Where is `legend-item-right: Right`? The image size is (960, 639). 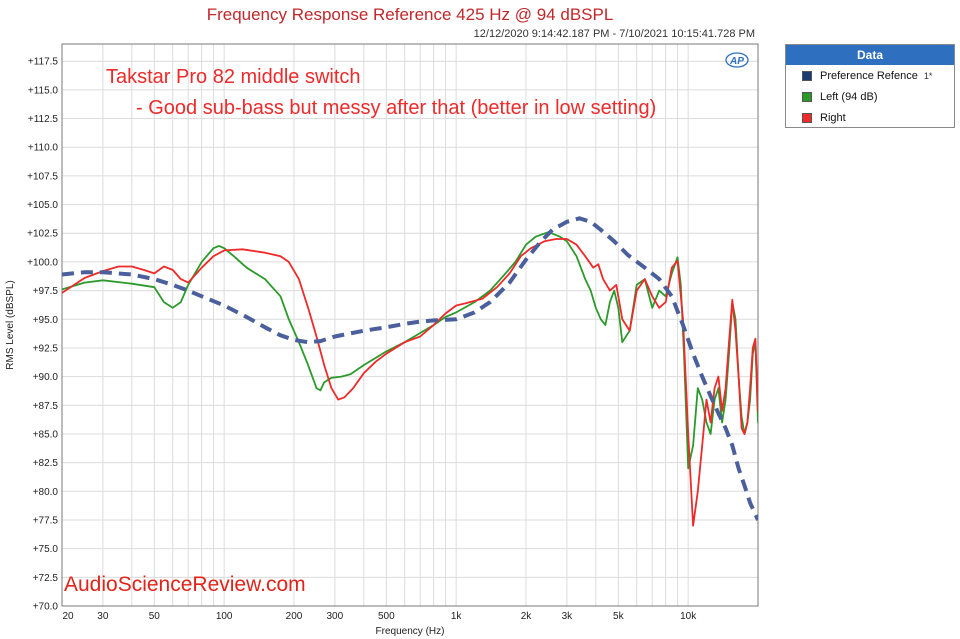
legend-item-right: Right is located at coordinates (870, 117).